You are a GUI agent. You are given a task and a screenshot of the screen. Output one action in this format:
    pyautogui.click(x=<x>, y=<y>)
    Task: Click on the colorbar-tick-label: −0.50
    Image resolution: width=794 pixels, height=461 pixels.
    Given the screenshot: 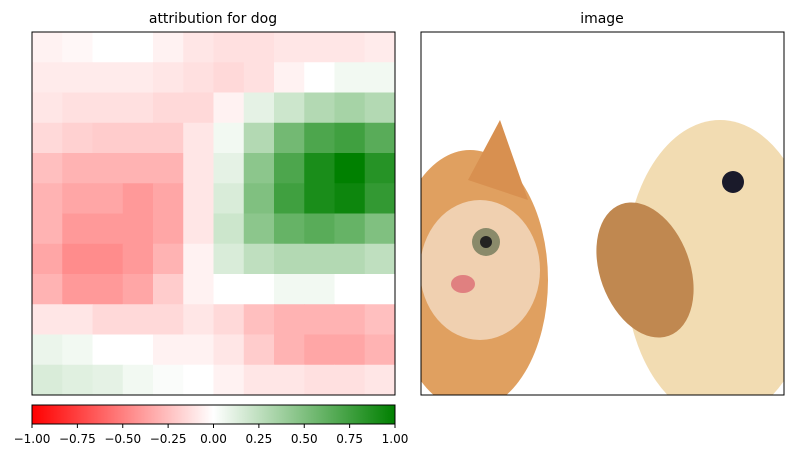 What is the action you would take?
    pyautogui.click(x=122, y=439)
    